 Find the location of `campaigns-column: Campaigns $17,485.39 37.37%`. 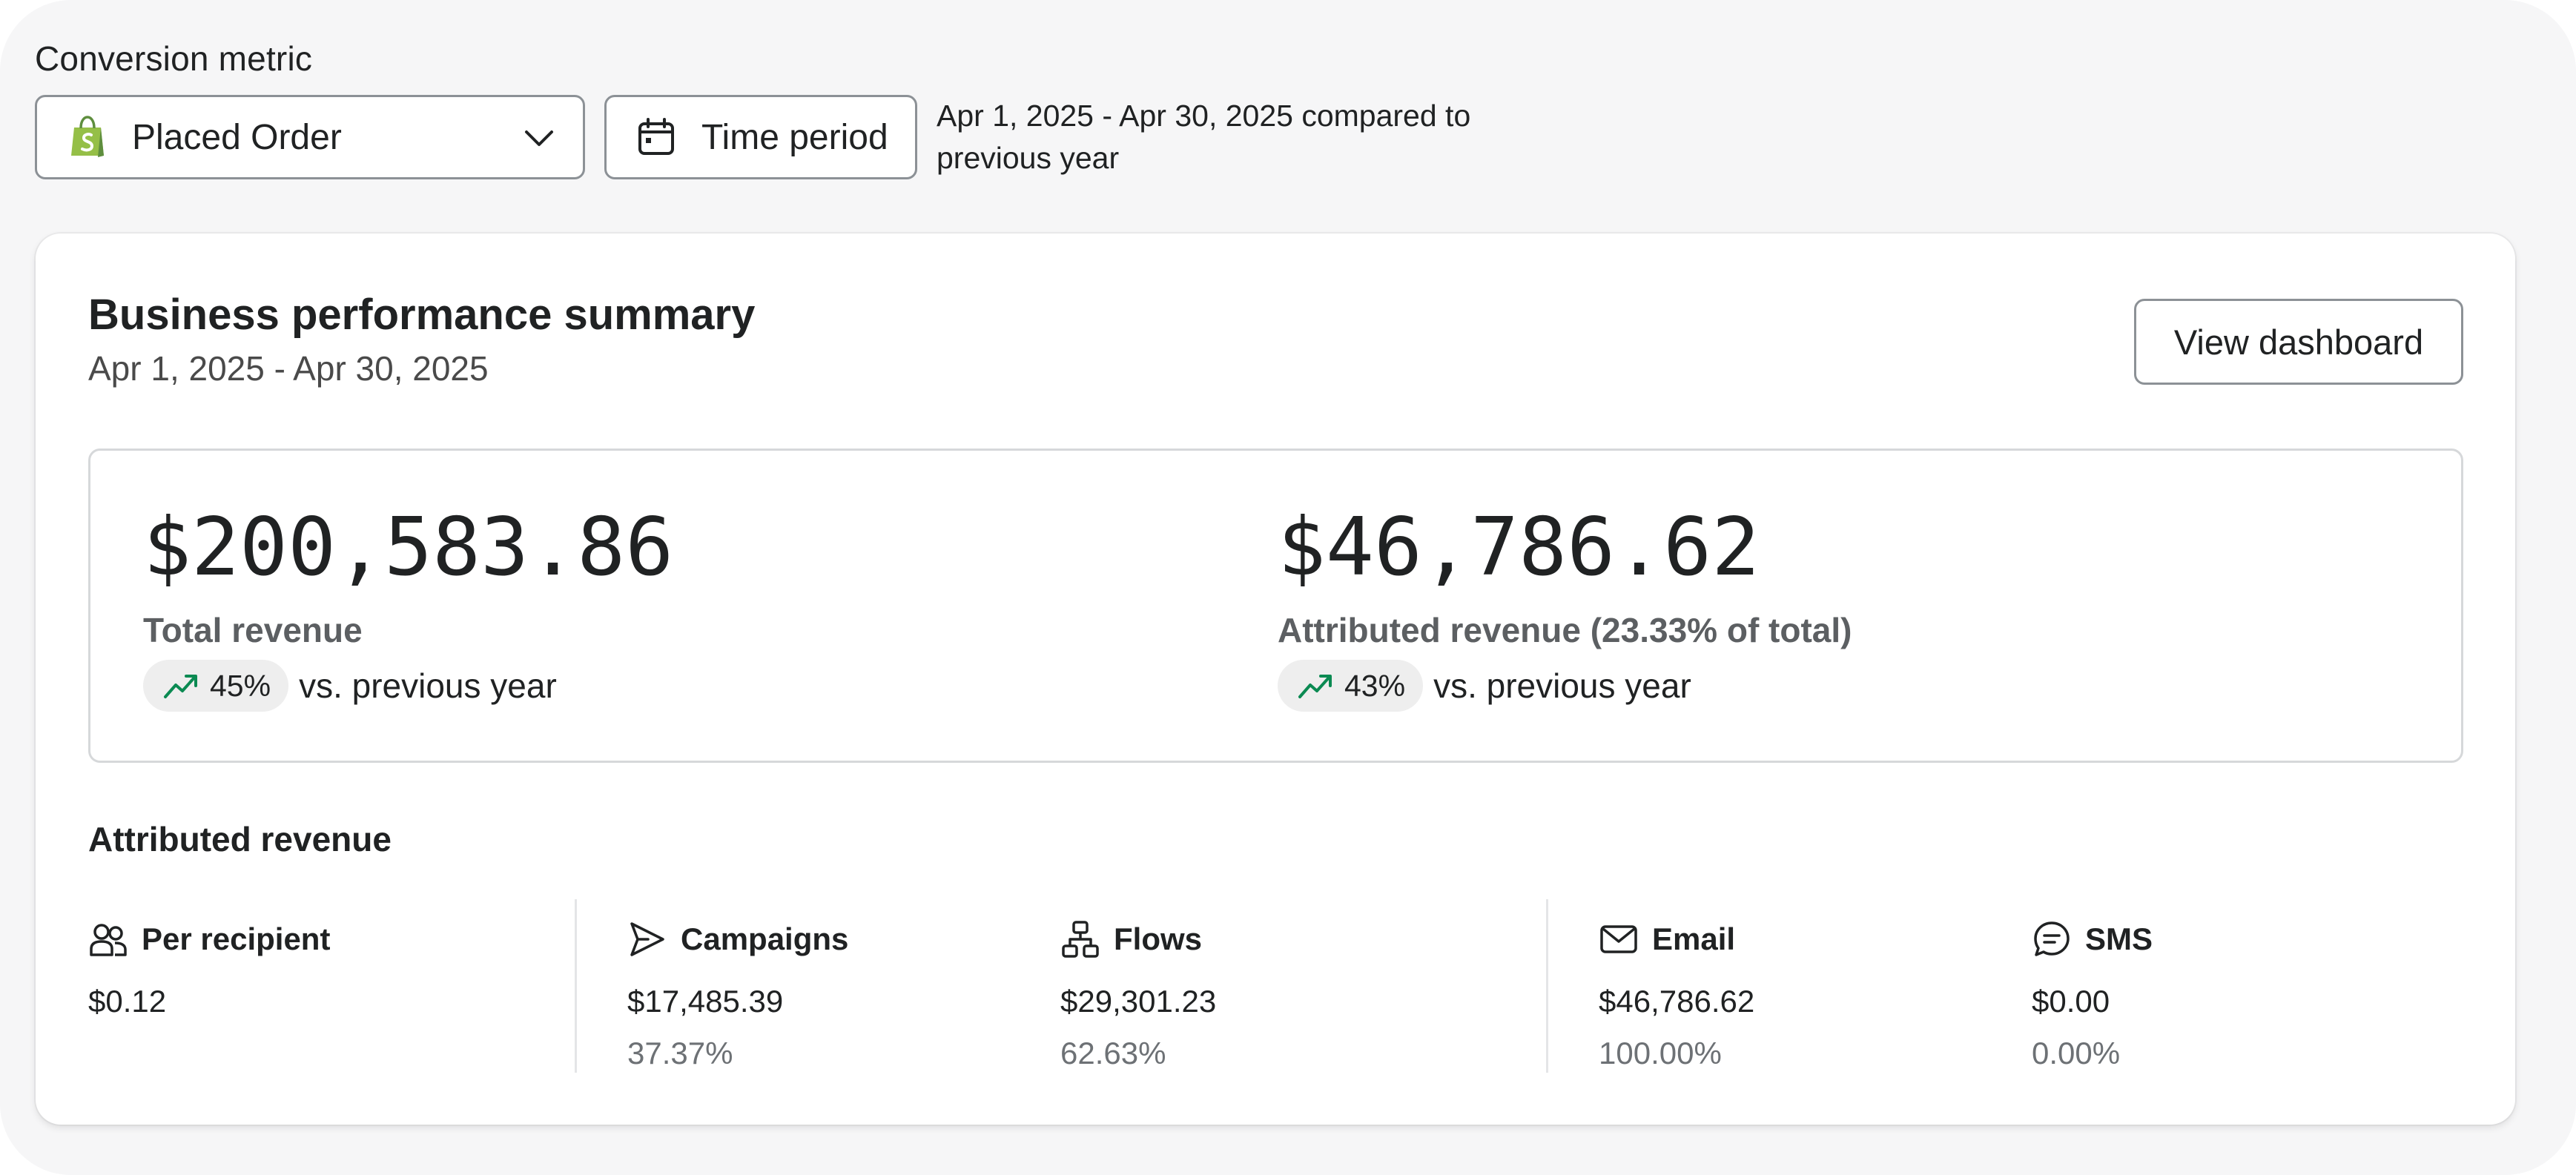

campaigns-column: Campaigns $17,485.39 37.37% is located at coordinates (738, 995).